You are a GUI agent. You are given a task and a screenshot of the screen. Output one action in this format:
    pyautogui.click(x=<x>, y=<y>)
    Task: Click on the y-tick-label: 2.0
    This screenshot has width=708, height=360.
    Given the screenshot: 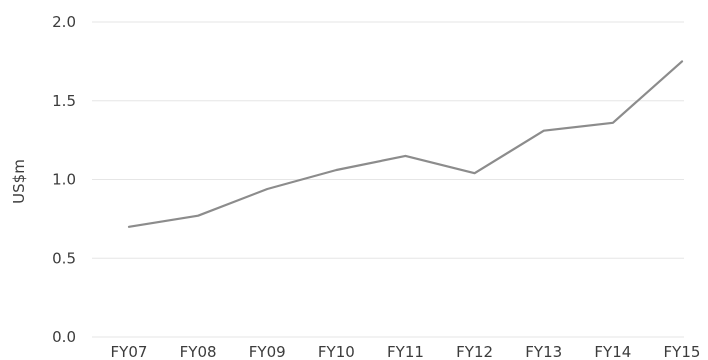 What is the action you would take?
    pyautogui.click(x=64, y=22)
    